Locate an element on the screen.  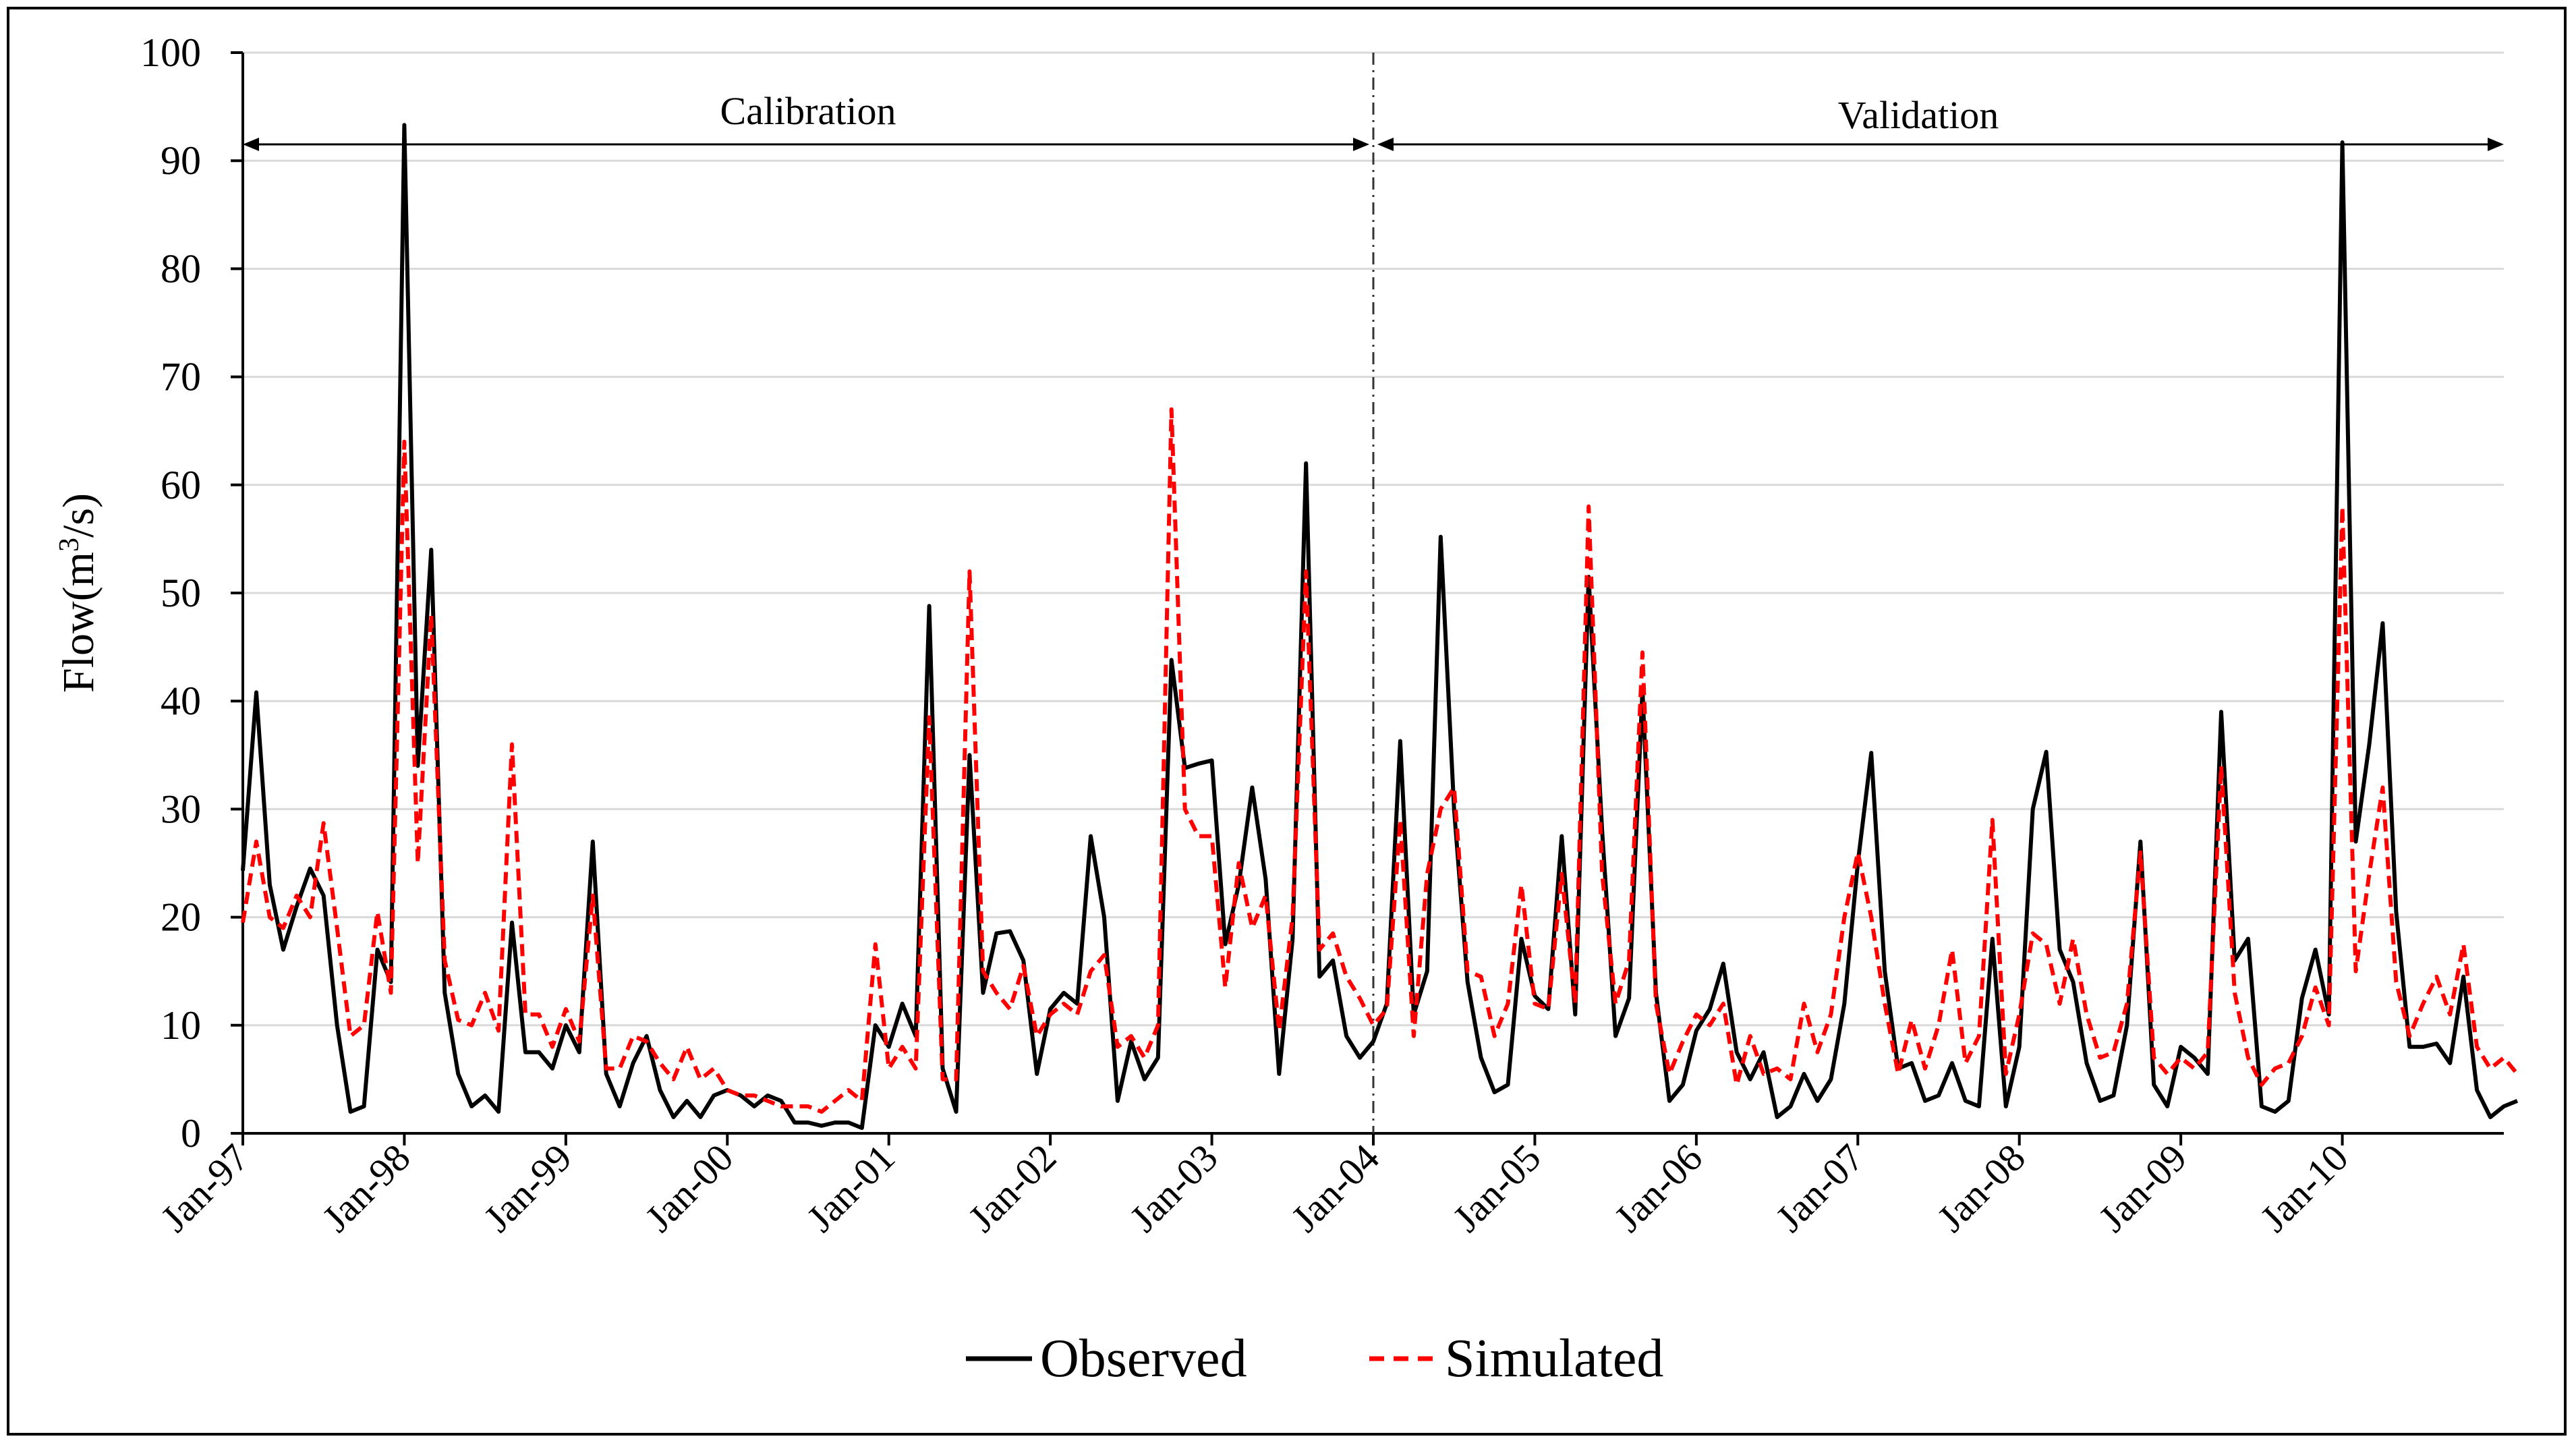
x-tick-label: Jan-01 is located at coordinates (851, 1188).